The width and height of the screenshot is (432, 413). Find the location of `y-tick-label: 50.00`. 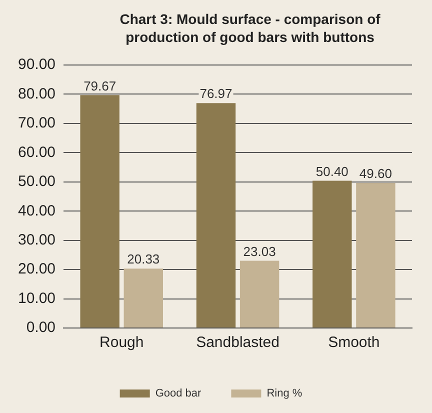

y-tick-label: 50.00 is located at coordinates (37, 181).